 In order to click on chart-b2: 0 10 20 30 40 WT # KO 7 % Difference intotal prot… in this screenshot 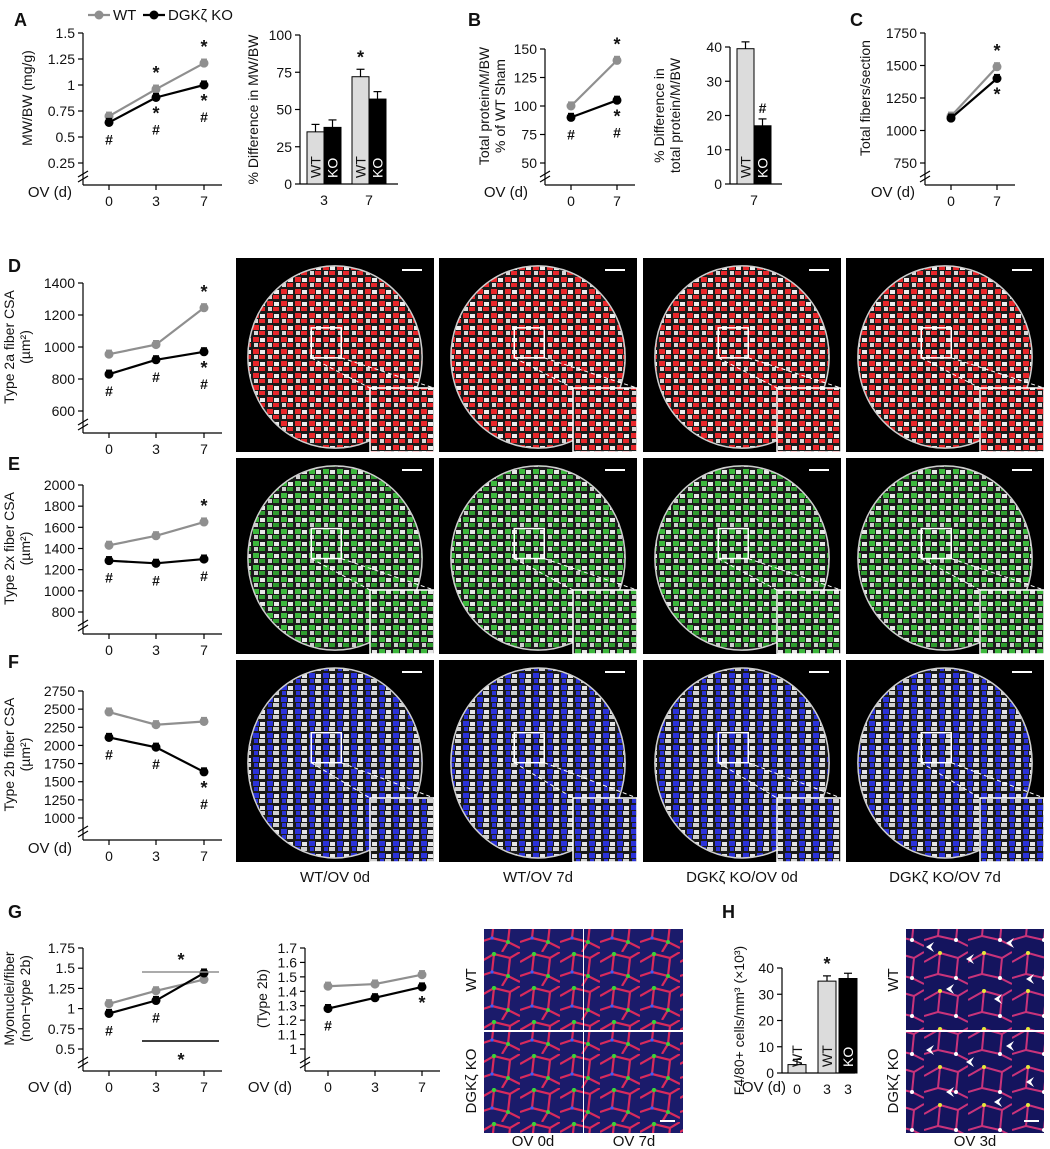, I will do `click(716, 123)`.